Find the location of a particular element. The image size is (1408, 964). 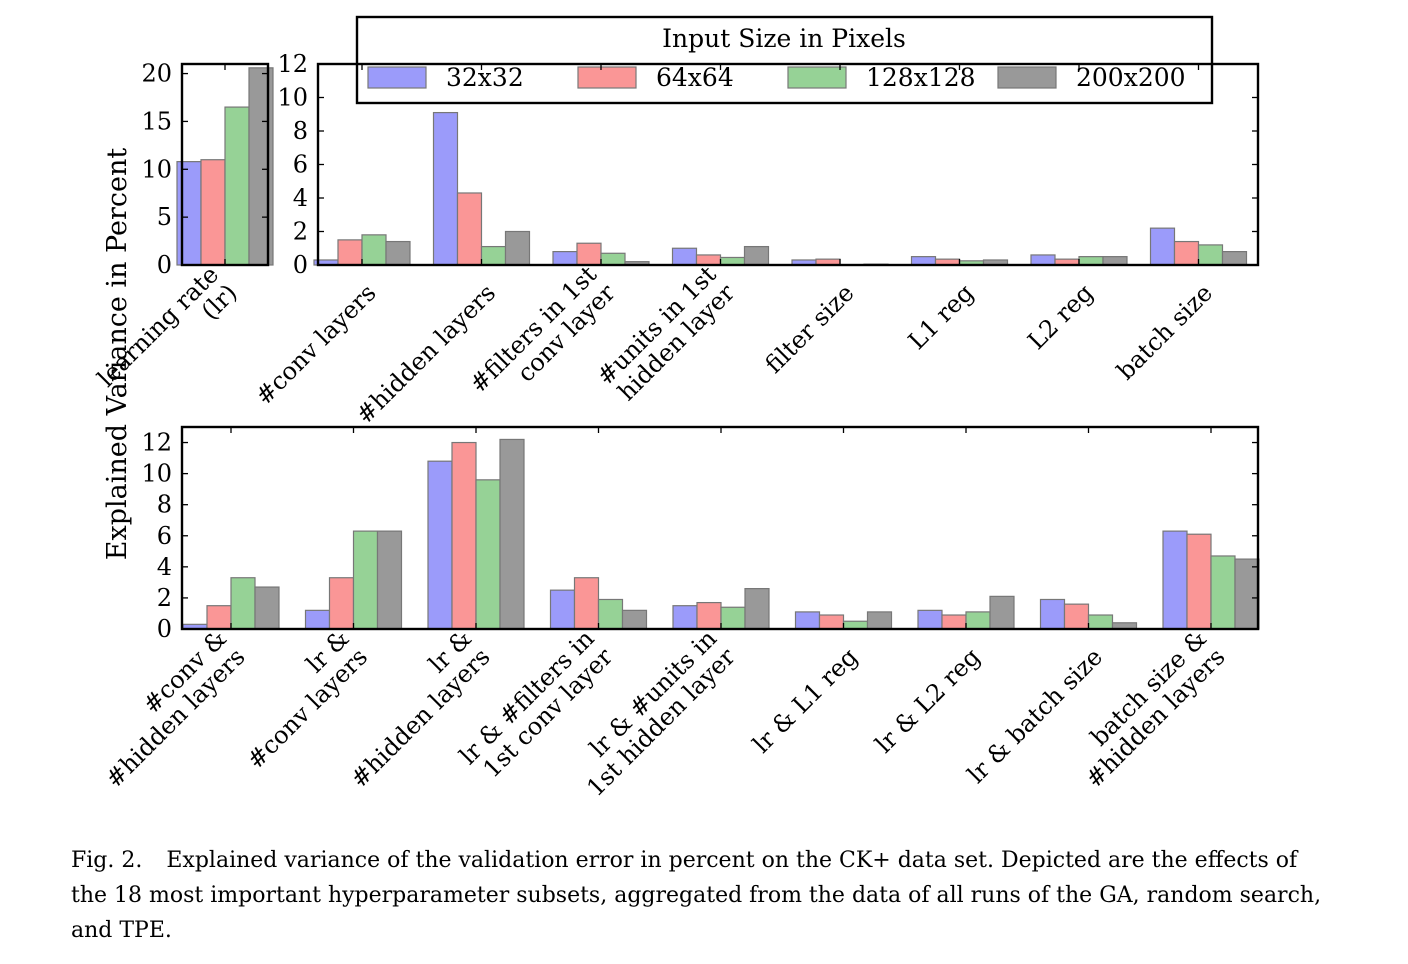

x-tick-label-lr-l2-reg: lr & L2 reg is located at coordinates (928, 701).